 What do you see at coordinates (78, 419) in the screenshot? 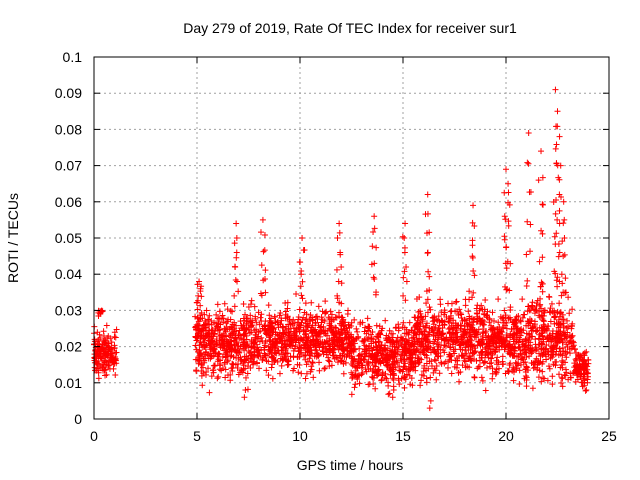
I see `y-tick-label: 0` at bounding box center [78, 419].